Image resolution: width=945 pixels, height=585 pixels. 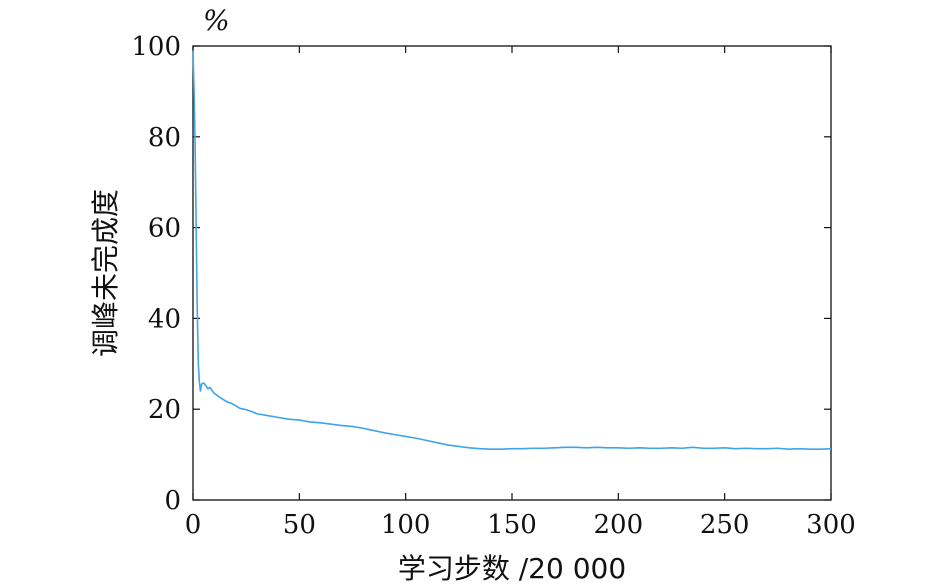 I want to click on y-tick-label: 40, so click(x=164, y=319).